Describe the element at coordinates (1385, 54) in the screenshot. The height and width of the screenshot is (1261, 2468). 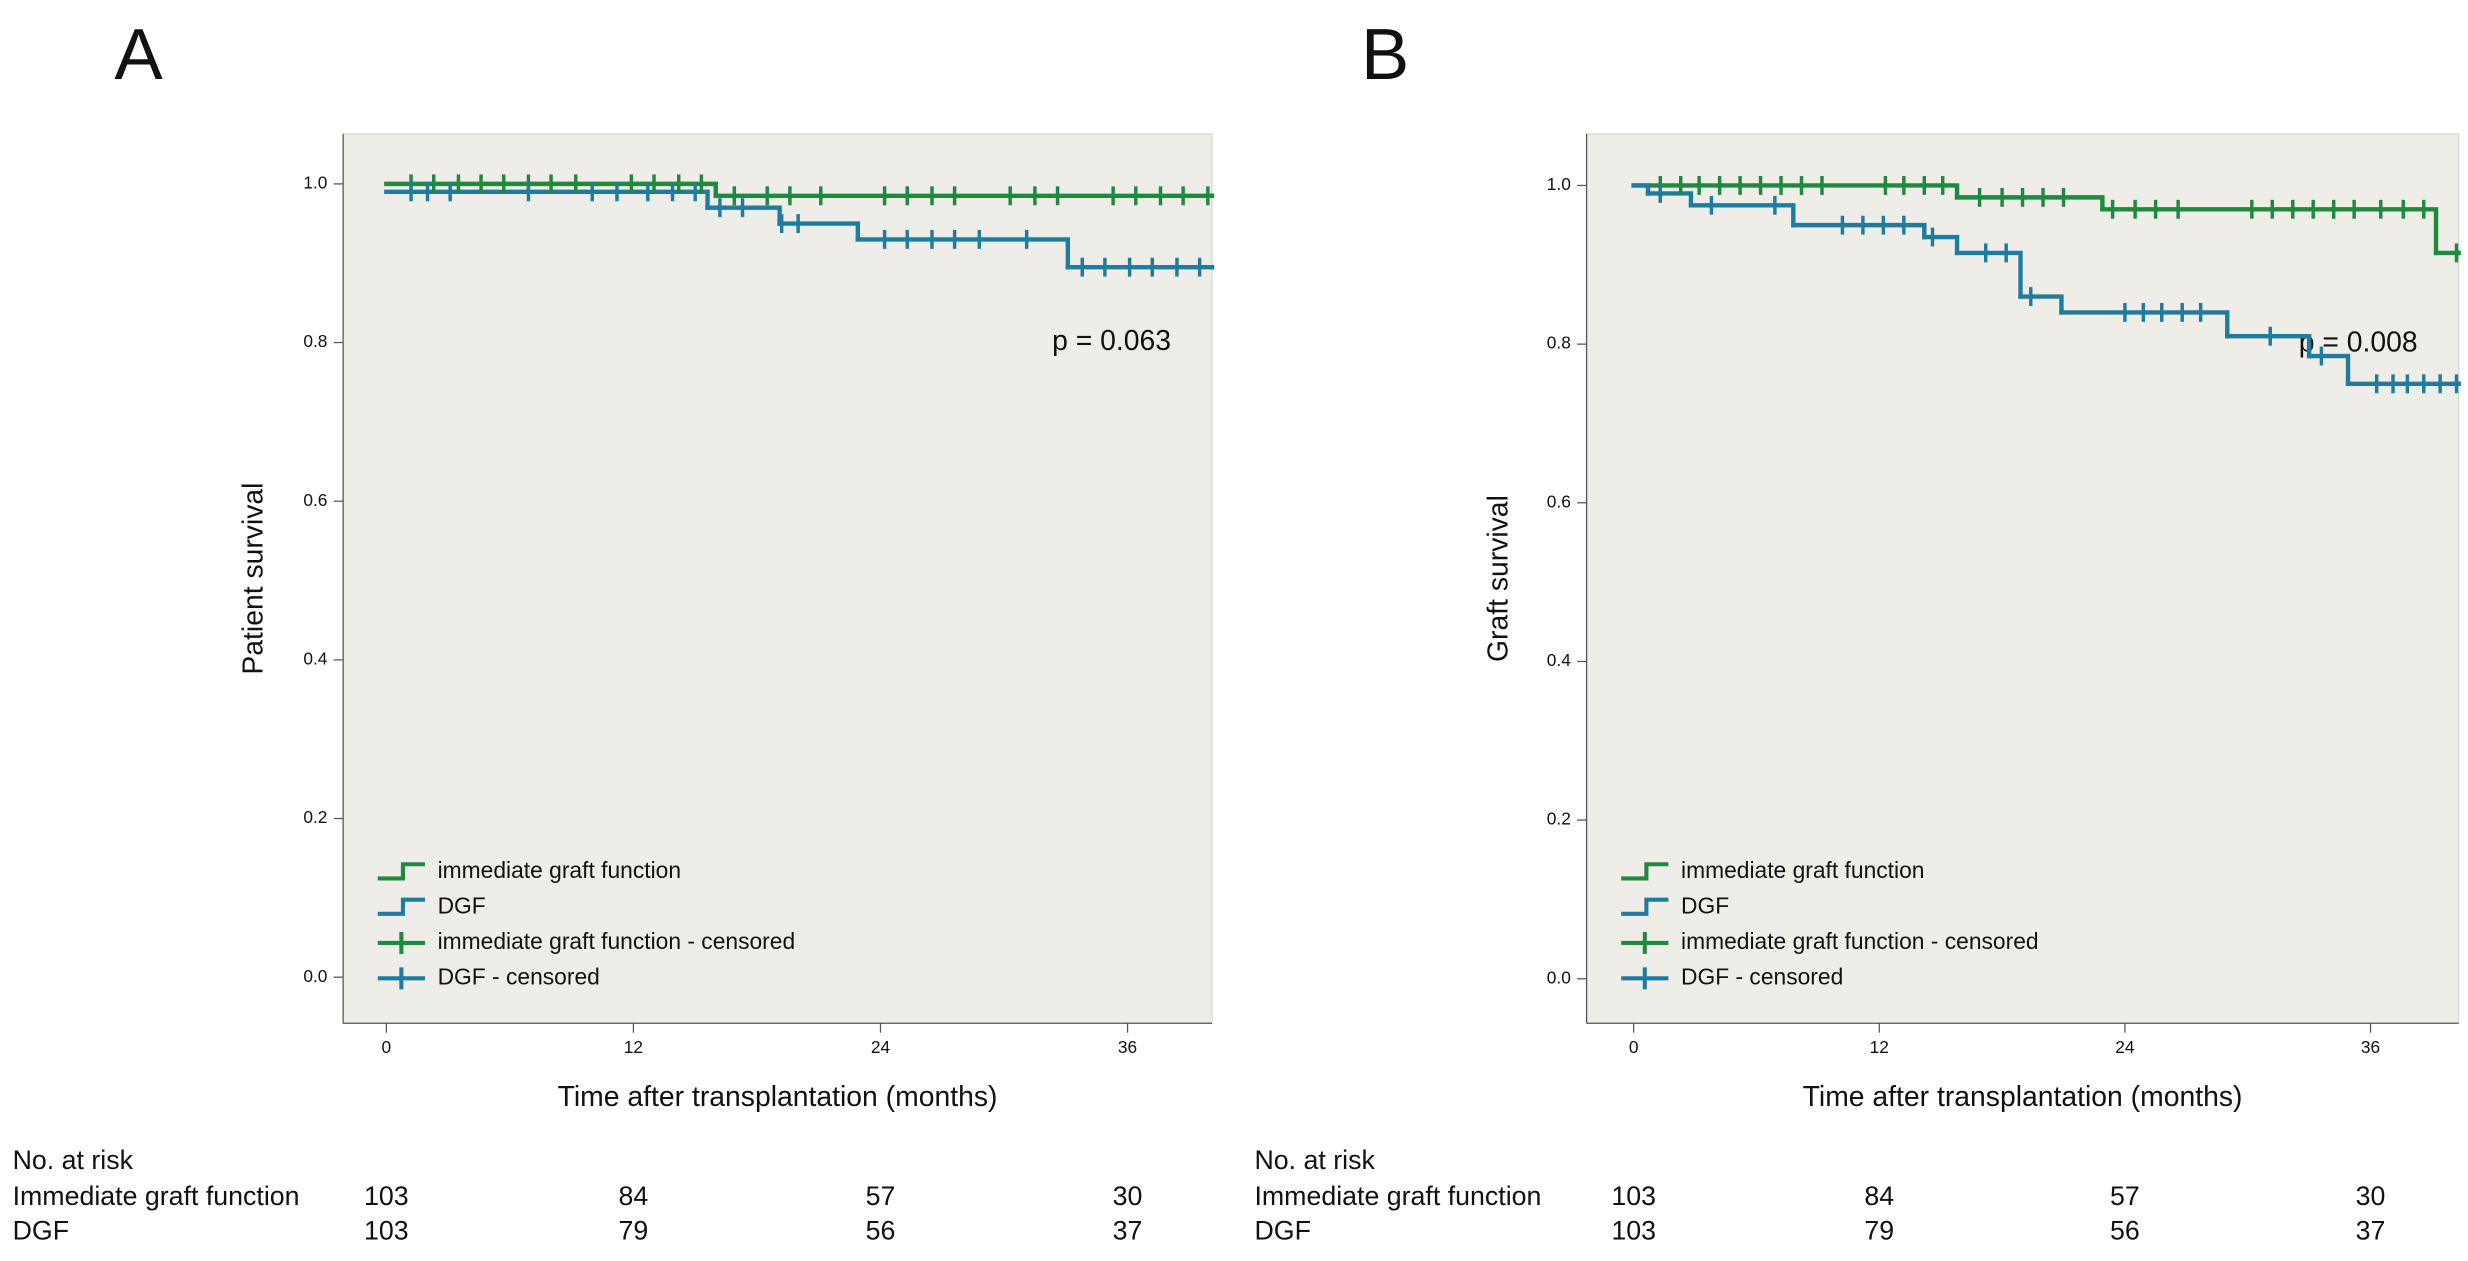
I see `panel-label: B` at that location.